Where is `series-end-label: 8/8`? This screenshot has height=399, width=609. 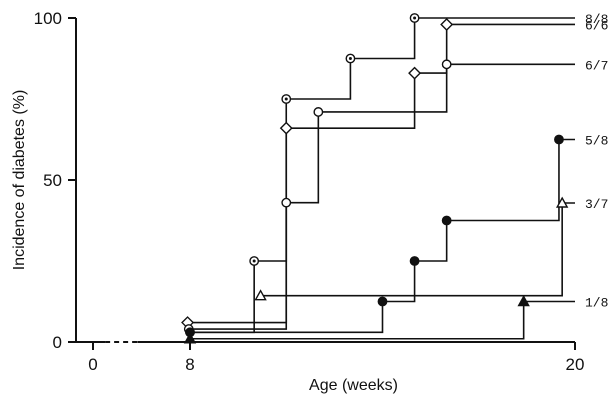 series-end-label: 8/8 is located at coordinates (596, 19).